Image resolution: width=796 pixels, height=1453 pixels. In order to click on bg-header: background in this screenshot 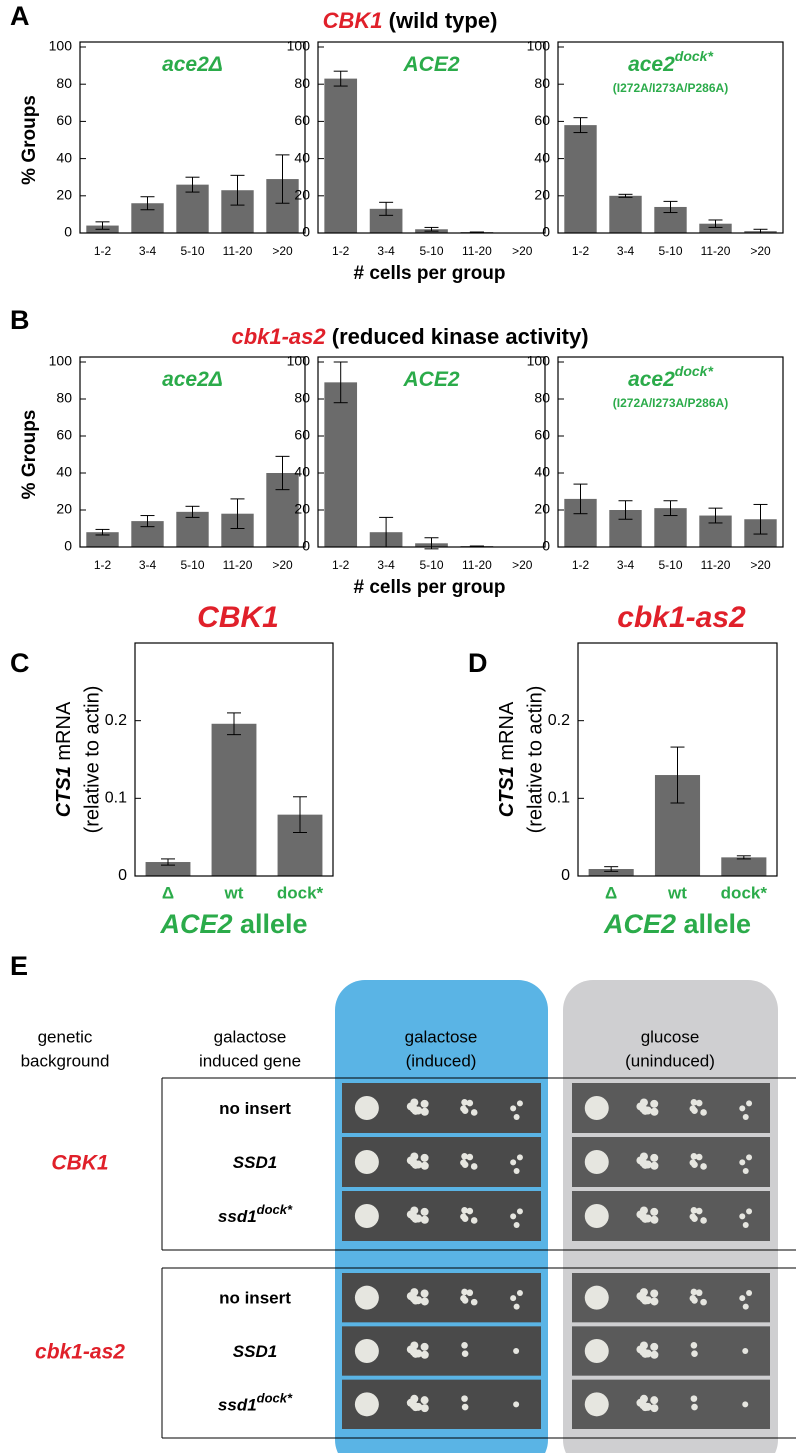, I will do `click(65, 1060)`.